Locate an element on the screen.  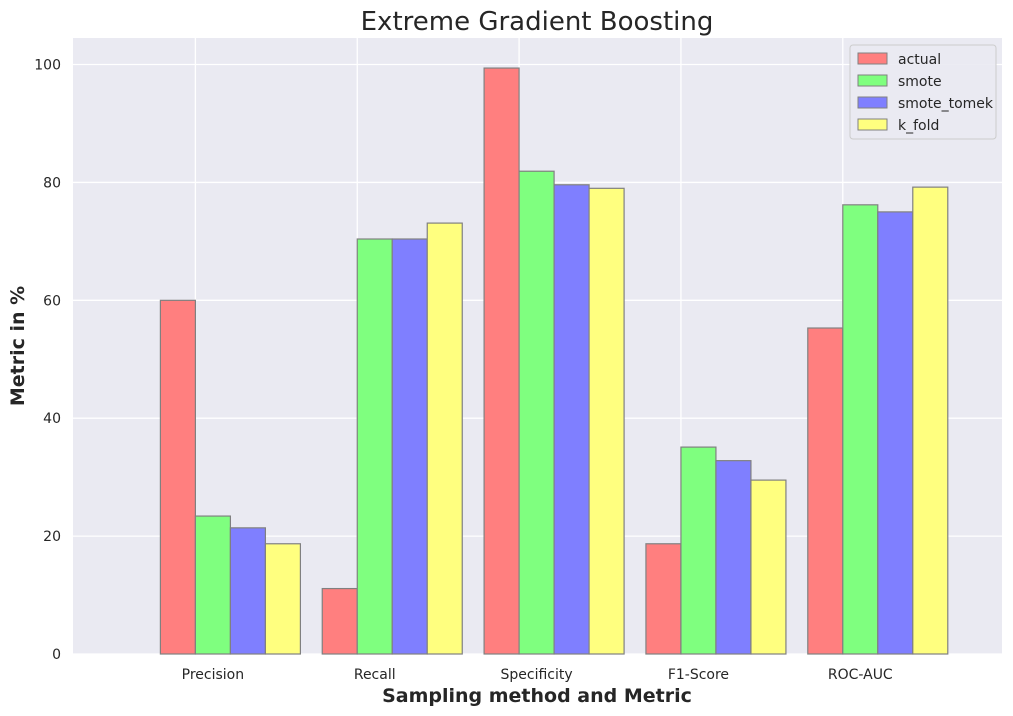
bar-k_fold-f1-score is located at coordinates (768, 567).